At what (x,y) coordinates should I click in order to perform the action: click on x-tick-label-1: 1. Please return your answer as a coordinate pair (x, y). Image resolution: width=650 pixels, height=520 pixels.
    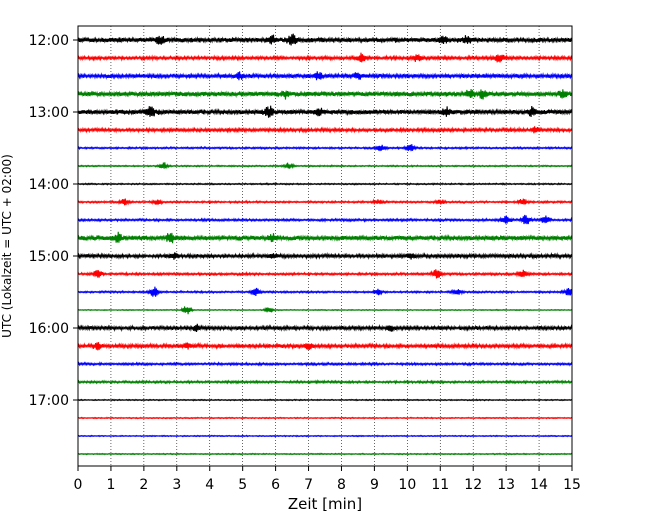
    Looking at the image, I should click on (110, 485).